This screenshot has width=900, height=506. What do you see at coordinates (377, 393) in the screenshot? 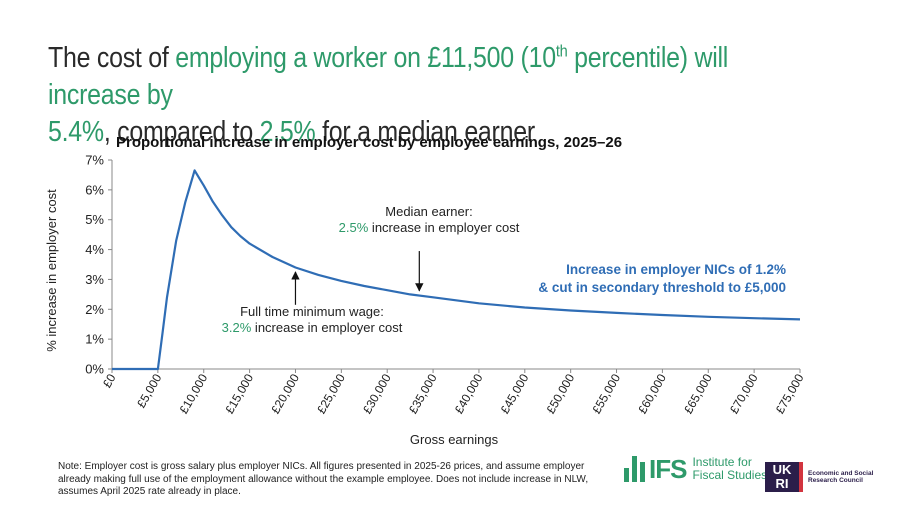
I see `x-tick-label: £30,000` at bounding box center [377, 393].